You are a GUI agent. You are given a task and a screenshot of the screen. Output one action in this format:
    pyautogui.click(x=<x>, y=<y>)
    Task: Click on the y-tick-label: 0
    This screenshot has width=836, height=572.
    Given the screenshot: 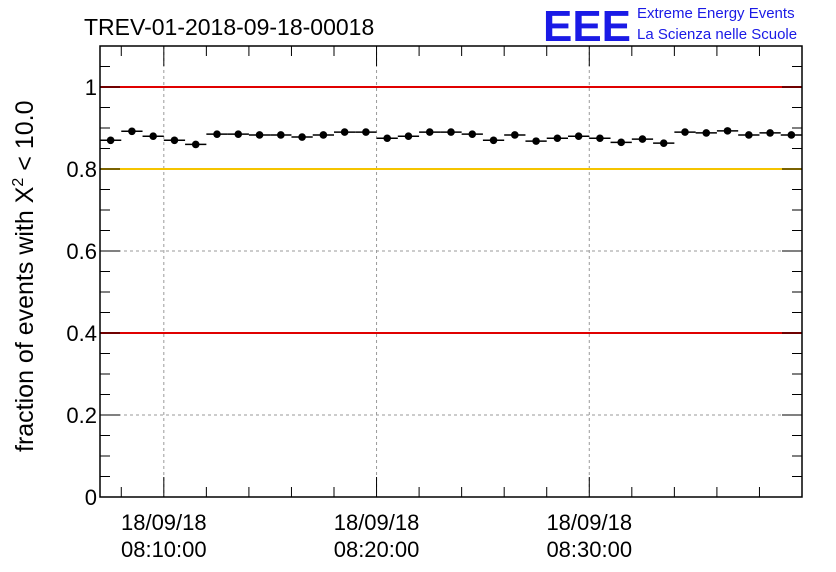 What is the action you would take?
    pyautogui.click(x=91, y=497)
    